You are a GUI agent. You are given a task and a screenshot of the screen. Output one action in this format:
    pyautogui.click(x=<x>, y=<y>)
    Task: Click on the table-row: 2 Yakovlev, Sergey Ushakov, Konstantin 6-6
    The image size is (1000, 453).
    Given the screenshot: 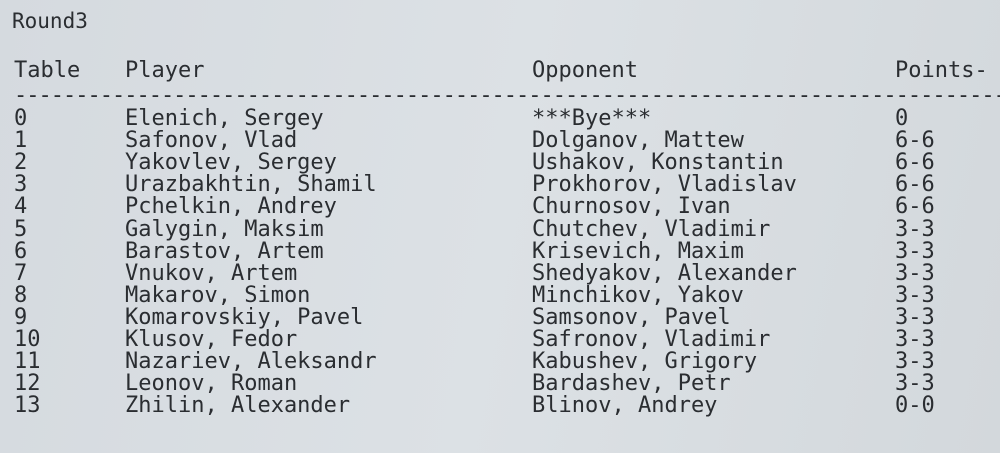 What is the action you would take?
    pyautogui.click(x=500, y=163)
    